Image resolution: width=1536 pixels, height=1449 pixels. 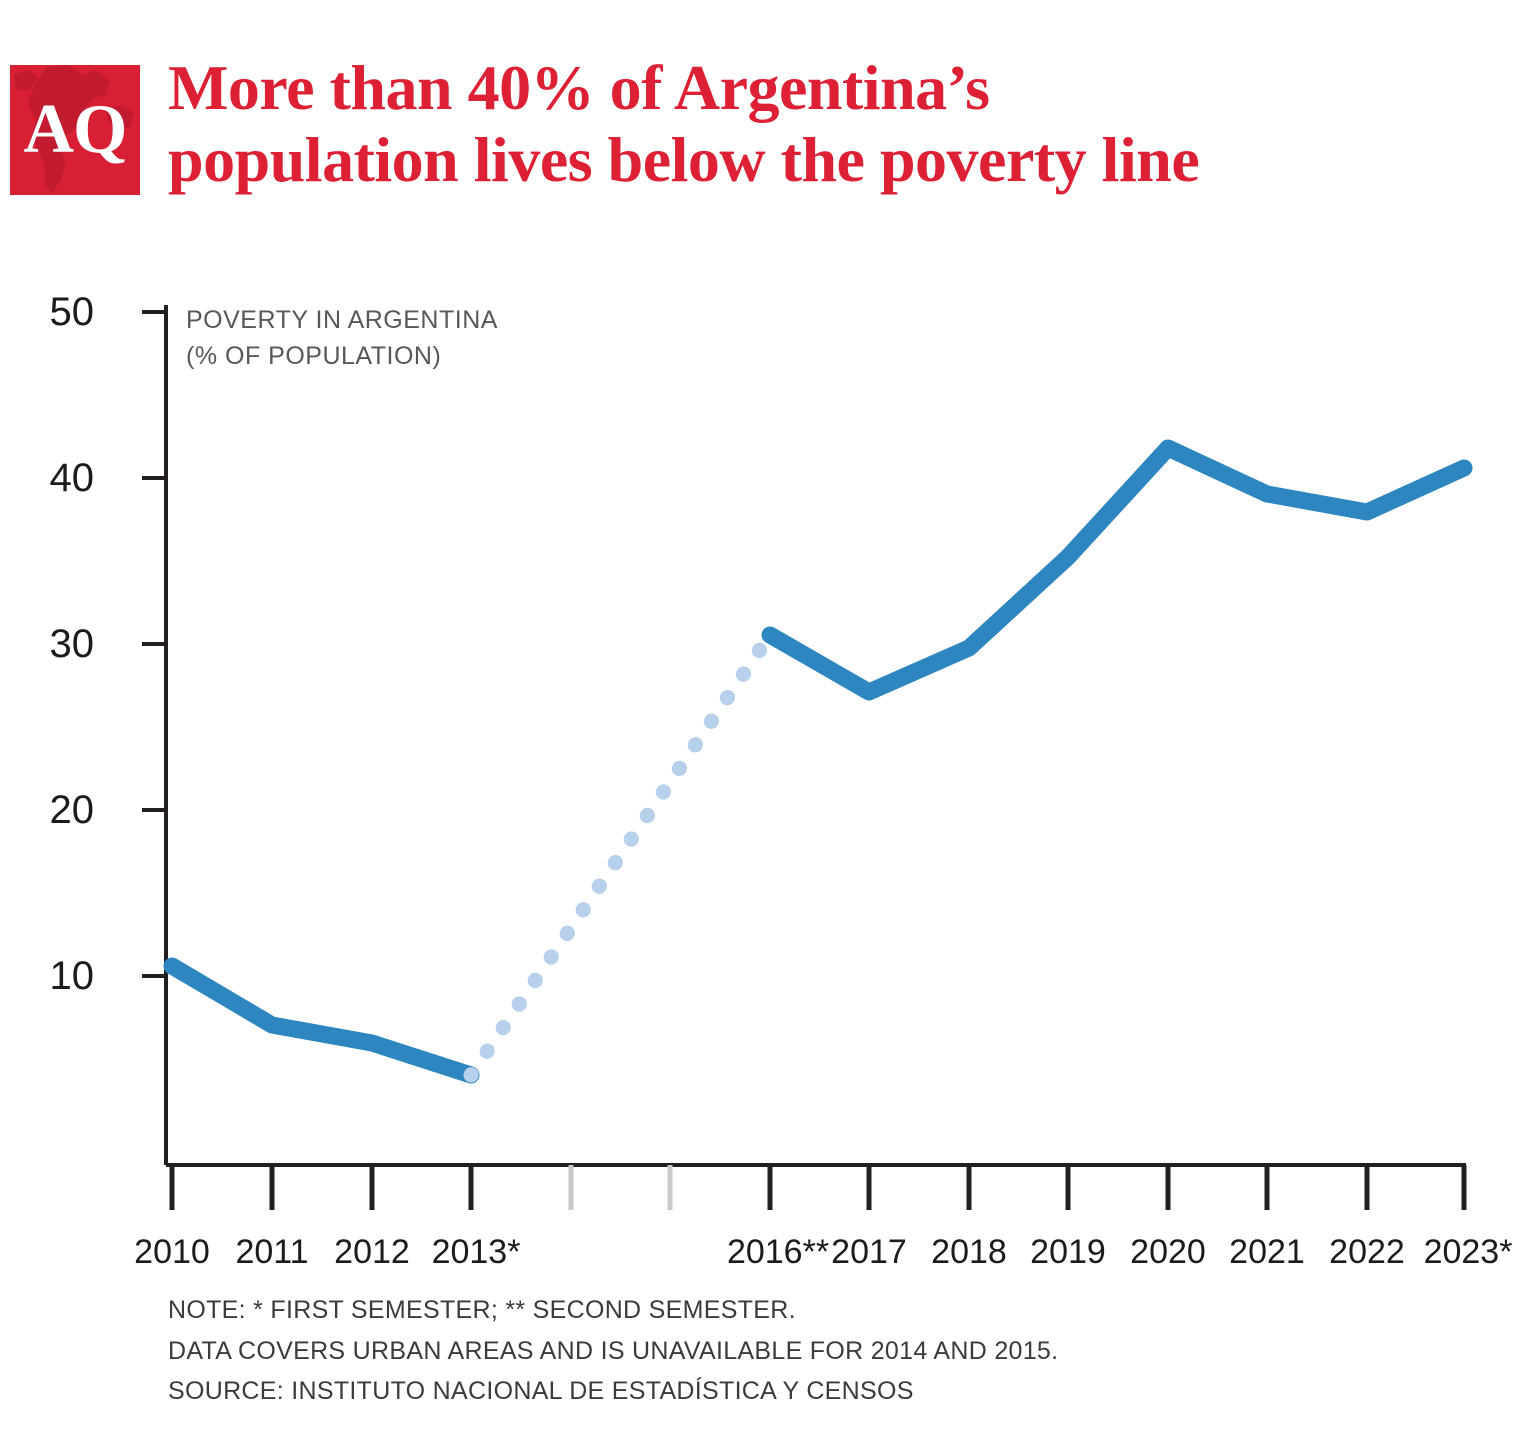 I want to click on aq-logo: AQ, so click(x=75, y=130).